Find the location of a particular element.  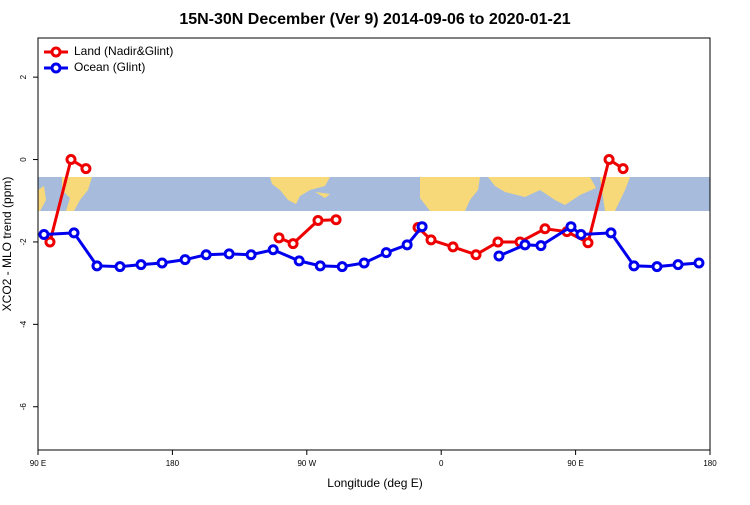

x-axis-label: Longitude (deg E) is located at coordinates (374, 483).